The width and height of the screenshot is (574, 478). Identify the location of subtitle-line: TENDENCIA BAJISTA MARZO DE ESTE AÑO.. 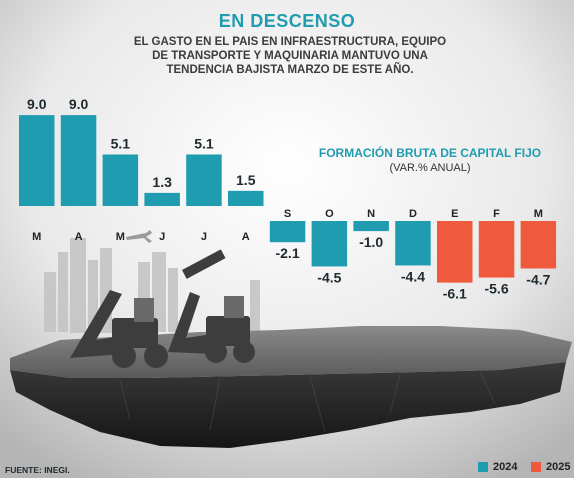
(290, 70).